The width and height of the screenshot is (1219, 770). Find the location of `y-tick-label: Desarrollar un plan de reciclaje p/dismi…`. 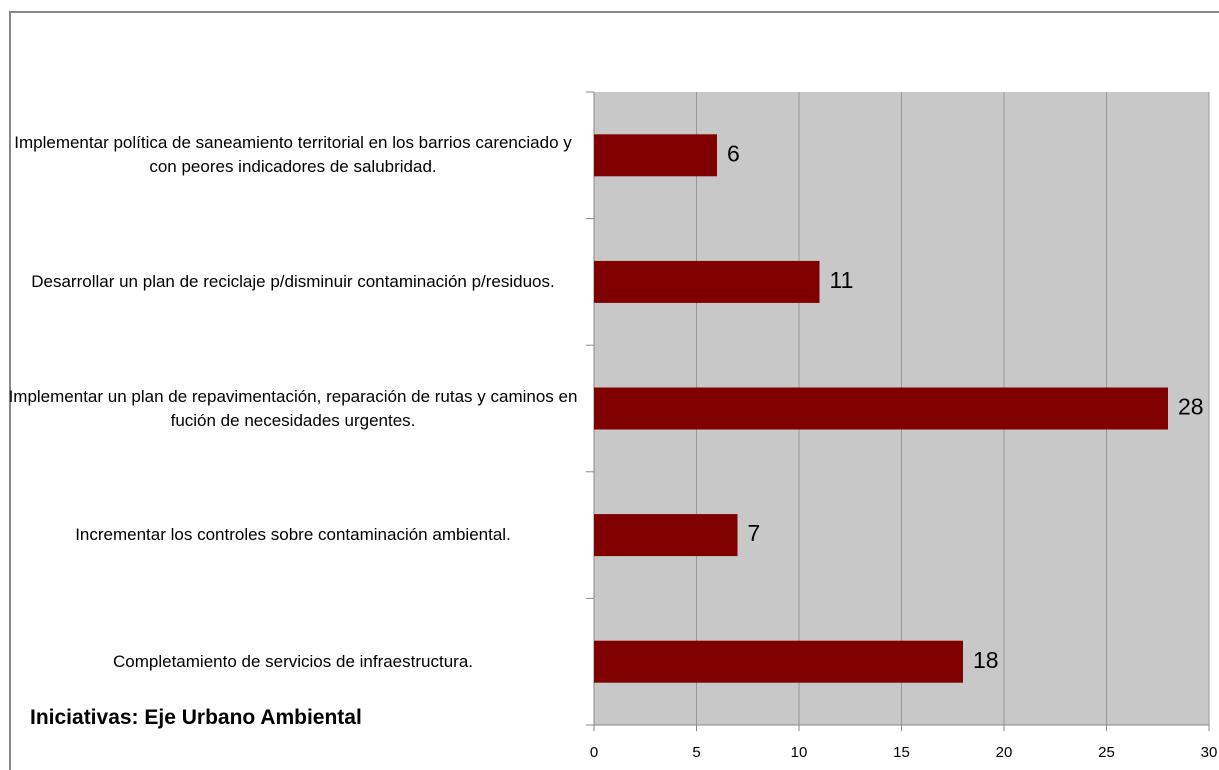

y-tick-label: Desarrollar un plan de reciclaje p/dismi… is located at coordinates (293, 281).